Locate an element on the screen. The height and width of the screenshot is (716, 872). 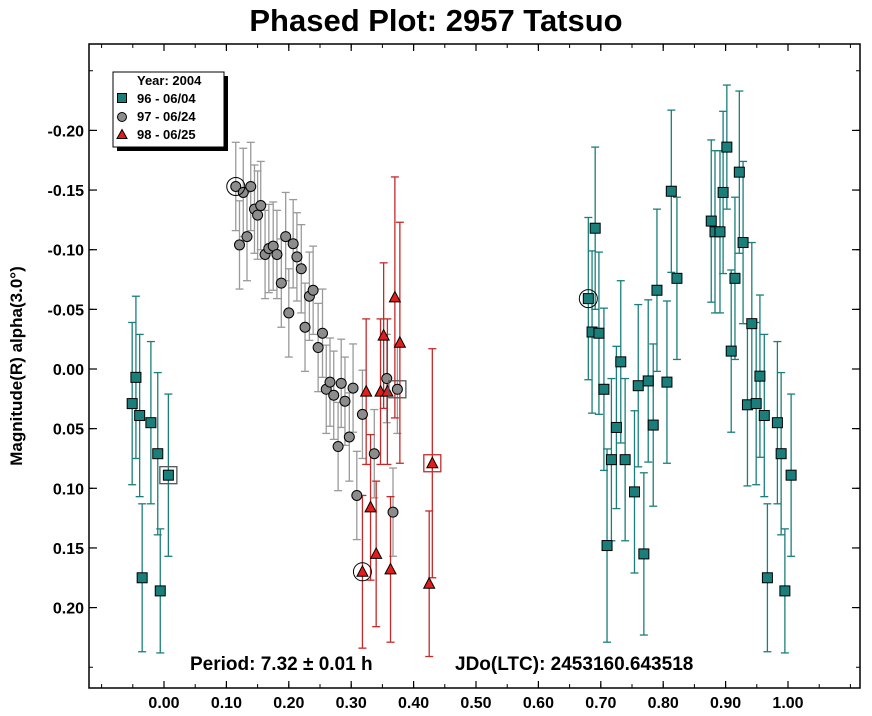
chart-title: Phased Plot: 2957 Tatsuo is located at coordinates (435, 20).